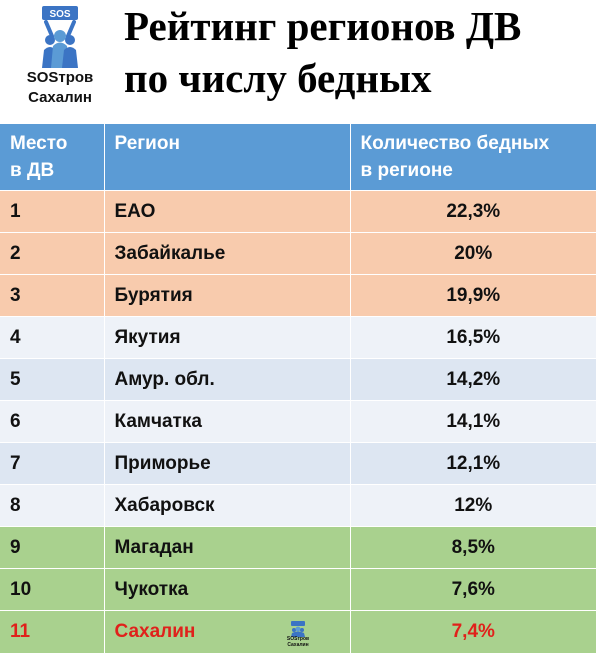  Describe the element at coordinates (52, 463) in the screenshot. I see `row-place: 7` at that location.